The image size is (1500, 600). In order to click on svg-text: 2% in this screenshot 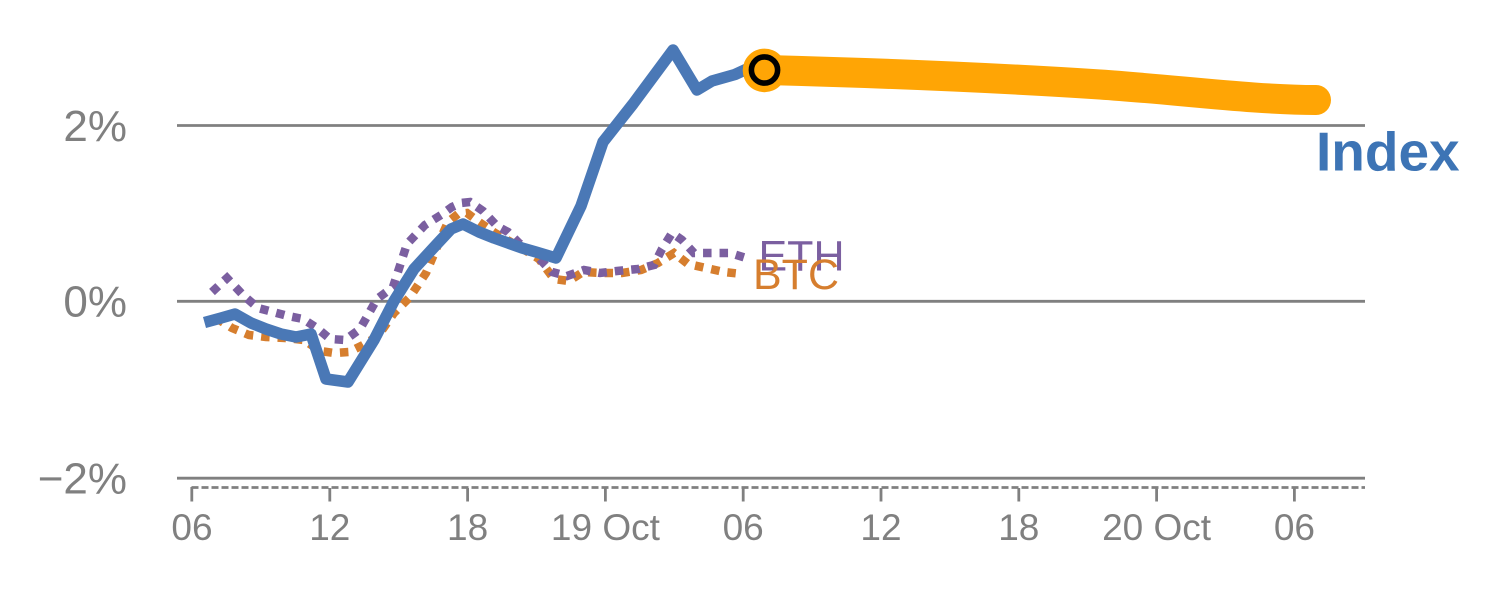, I will do `click(95, 126)`.